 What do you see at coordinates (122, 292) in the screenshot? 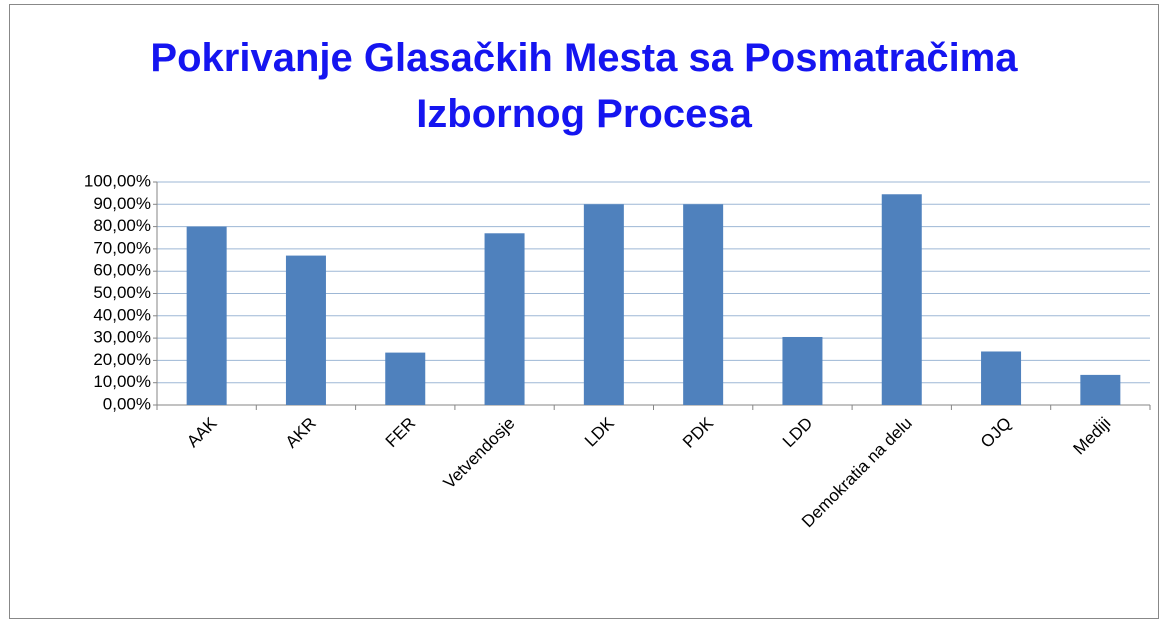
I see `y-tick-label: 50,00%` at bounding box center [122, 292].